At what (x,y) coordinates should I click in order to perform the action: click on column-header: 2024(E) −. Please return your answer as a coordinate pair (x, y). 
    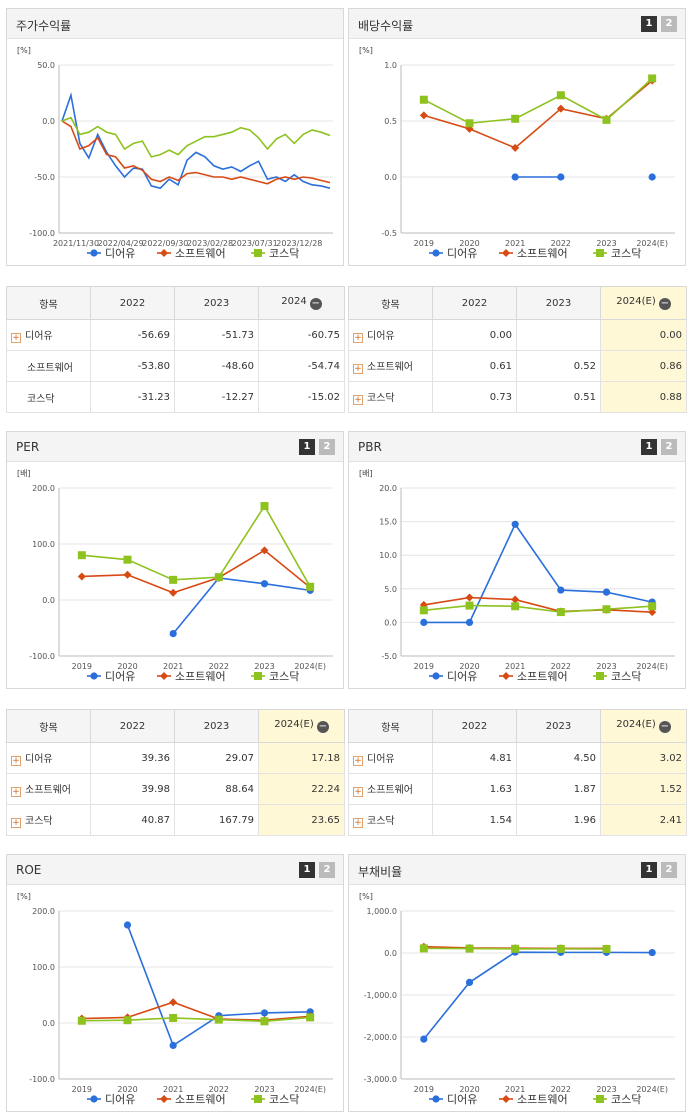
    Looking at the image, I should click on (643, 726).